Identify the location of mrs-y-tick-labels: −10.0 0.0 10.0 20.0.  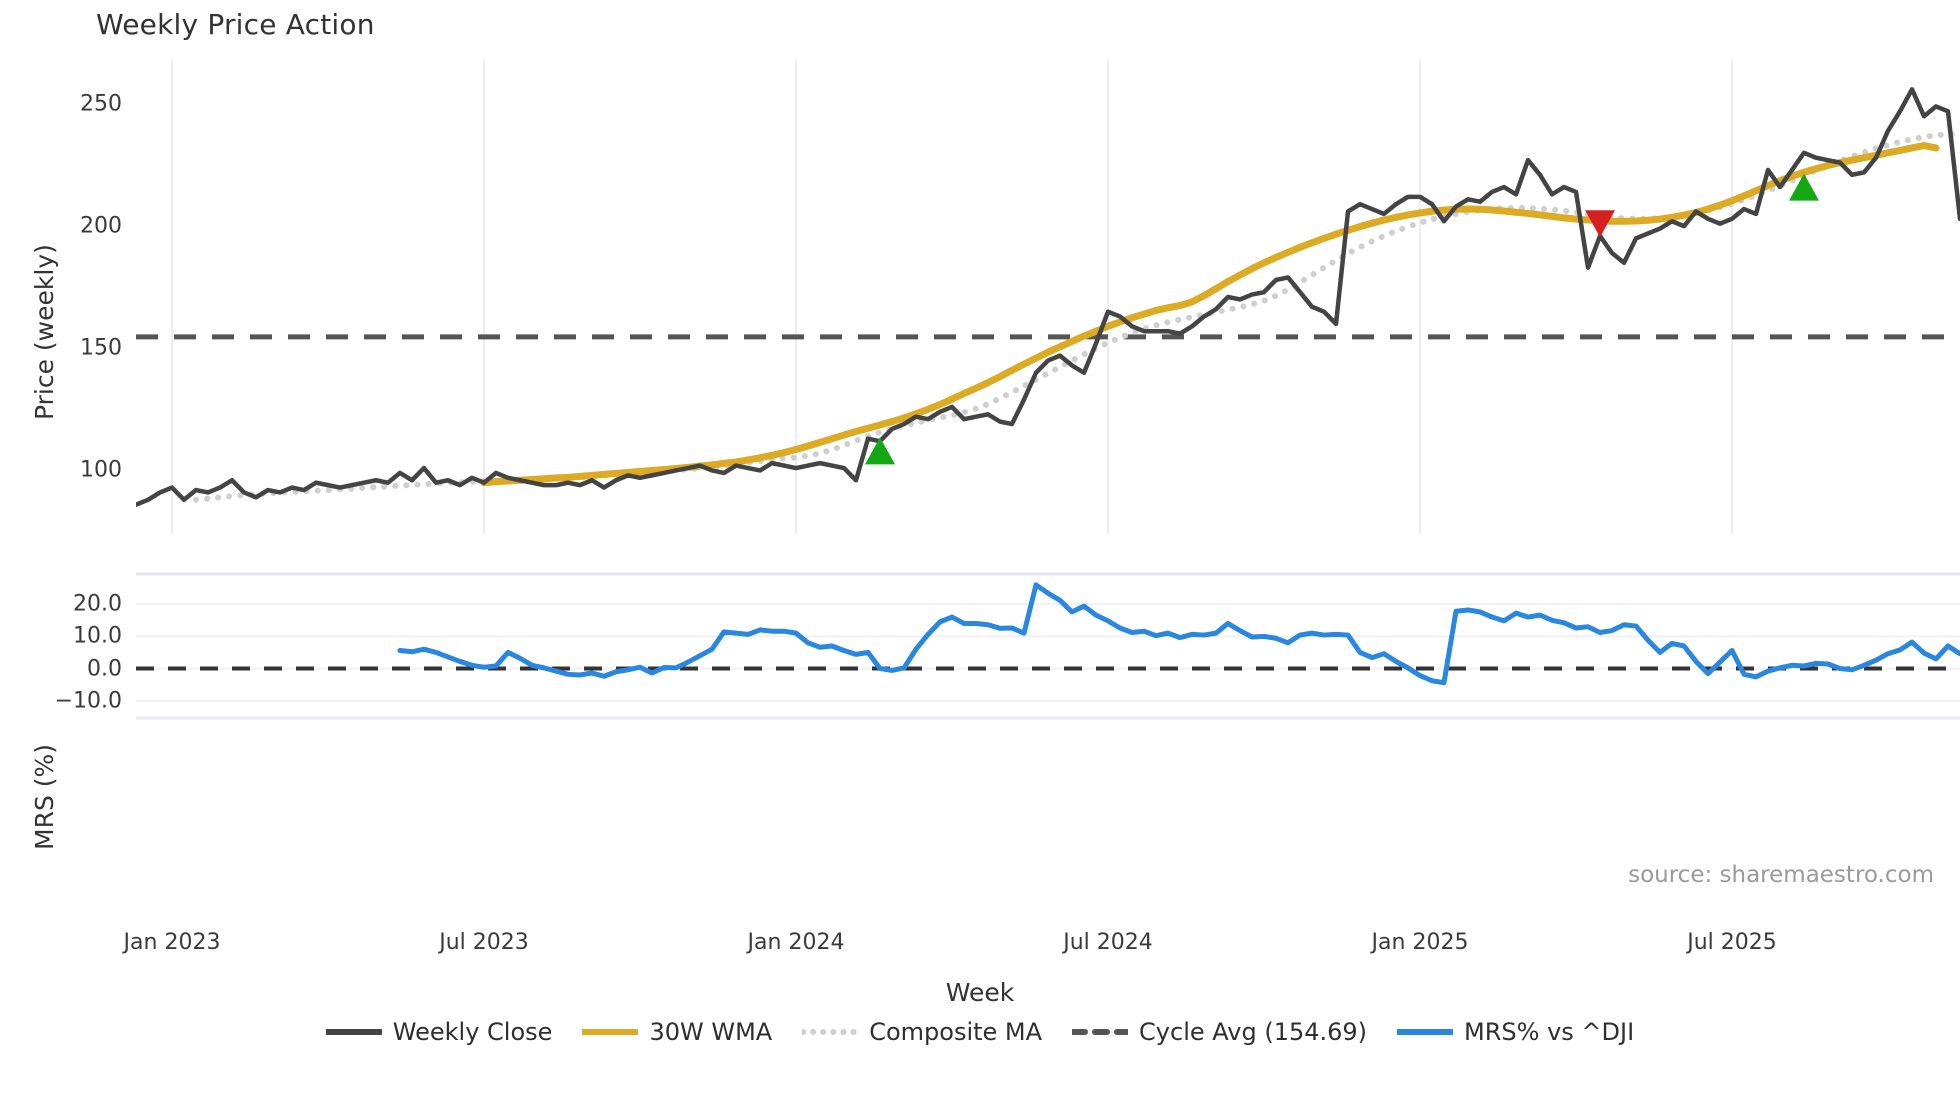
(61, 646).